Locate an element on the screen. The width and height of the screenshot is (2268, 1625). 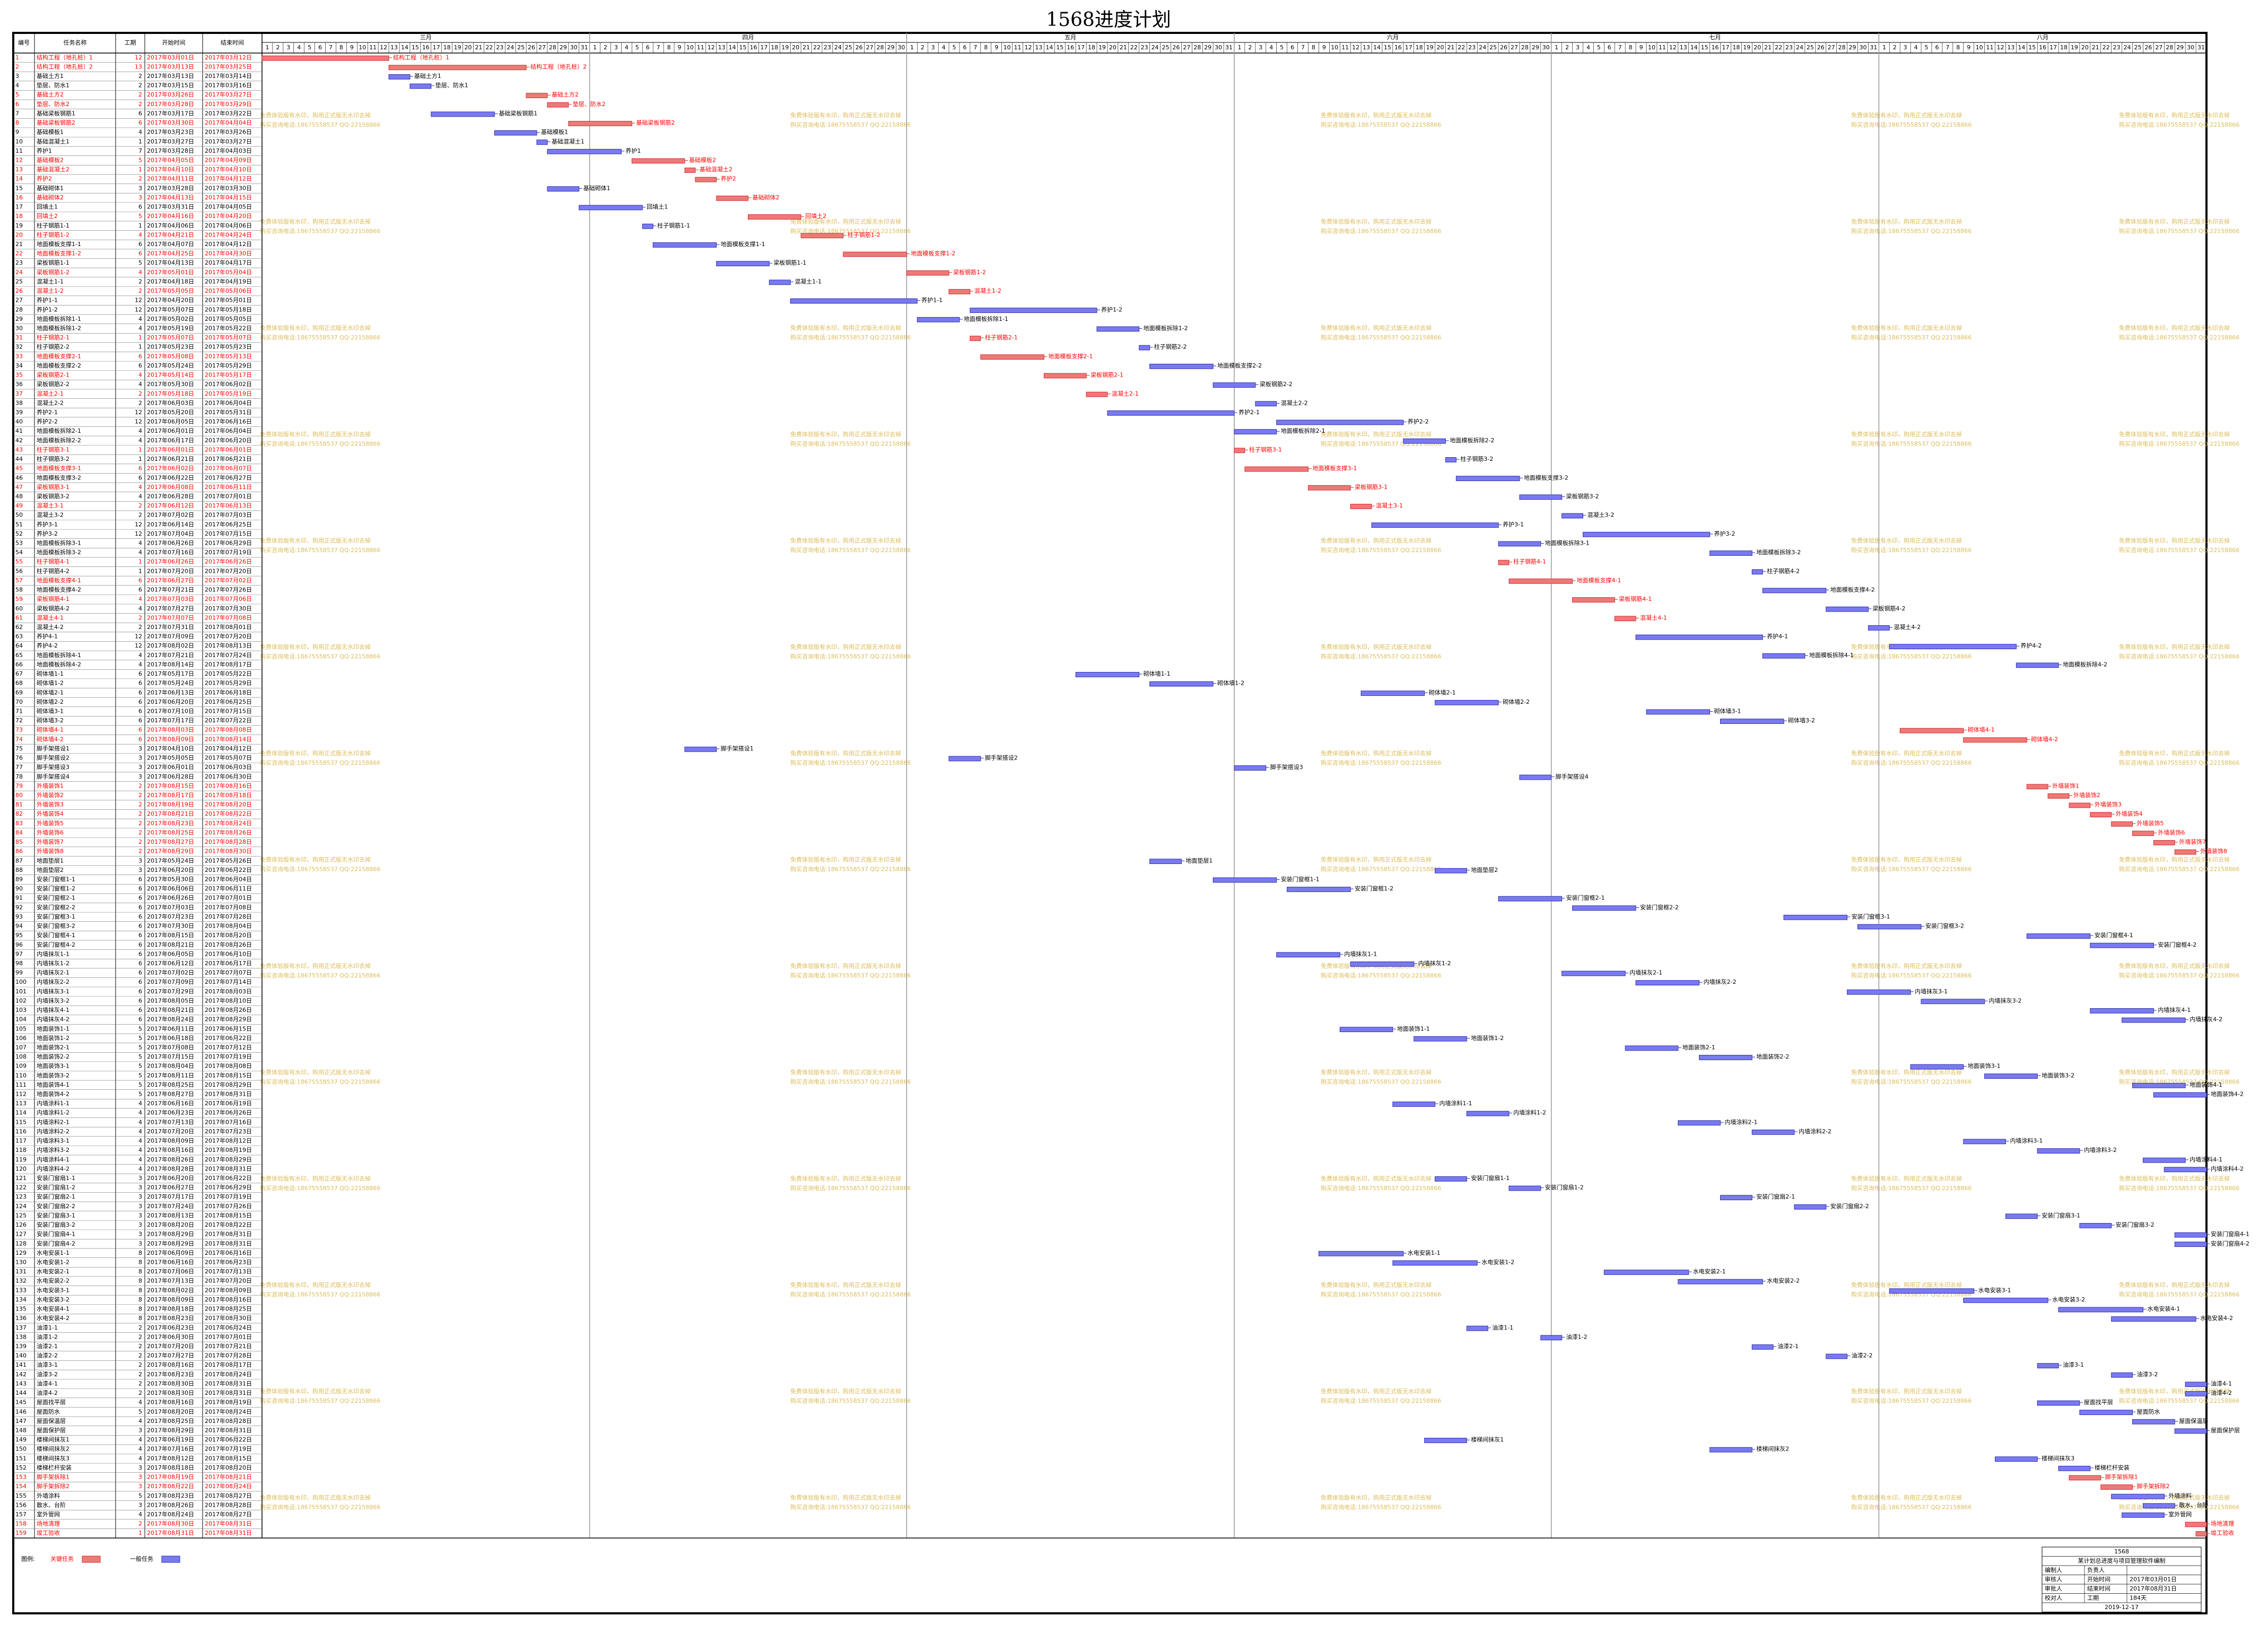
task-start: 2017年07月04日 is located at coordinates (170, 533).